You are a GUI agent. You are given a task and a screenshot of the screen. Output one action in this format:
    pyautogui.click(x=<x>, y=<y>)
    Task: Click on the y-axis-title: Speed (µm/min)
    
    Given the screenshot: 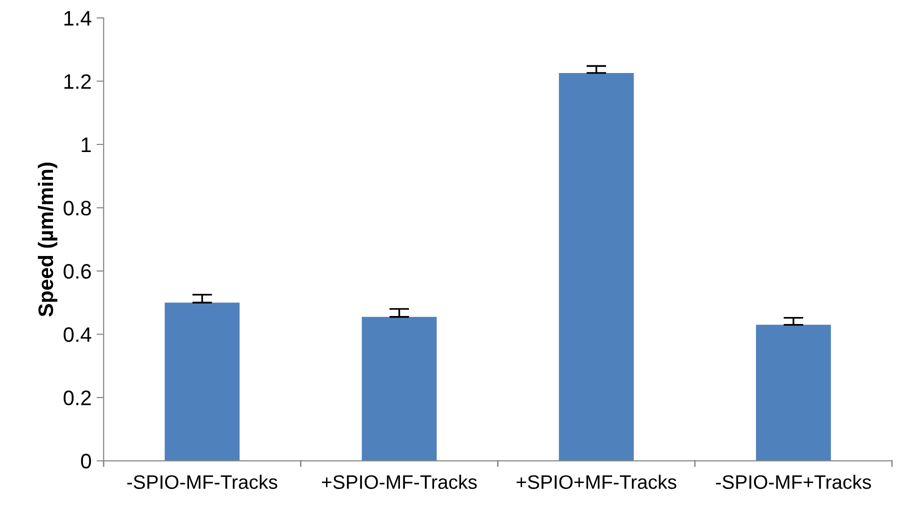 What is the action you would take?
    pyautogui.click(x=48, y=239)
    